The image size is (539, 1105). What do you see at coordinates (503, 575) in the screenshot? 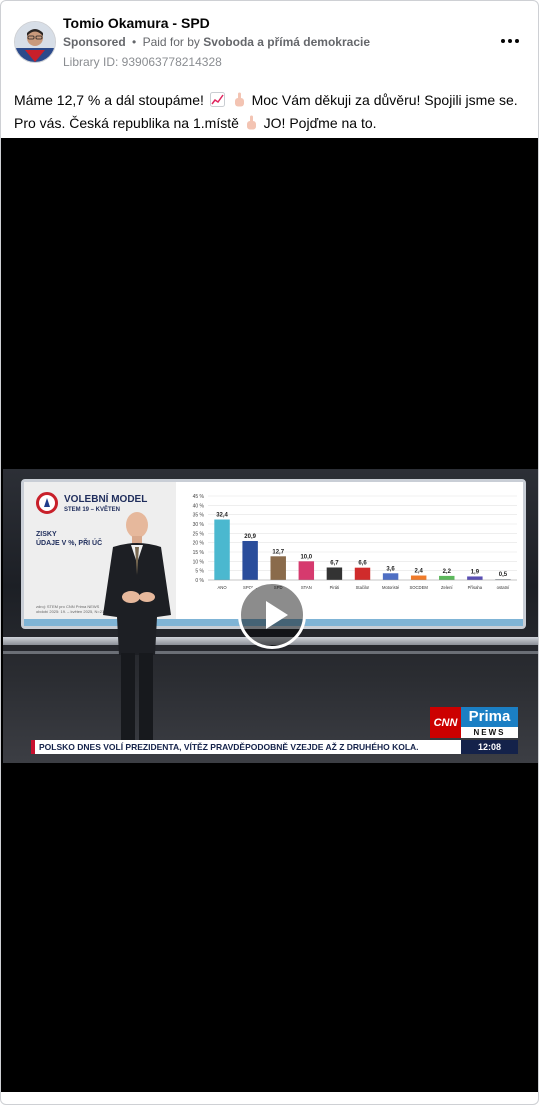
I see `chart-data-label: 0,5` at bounding box center [503, 575].